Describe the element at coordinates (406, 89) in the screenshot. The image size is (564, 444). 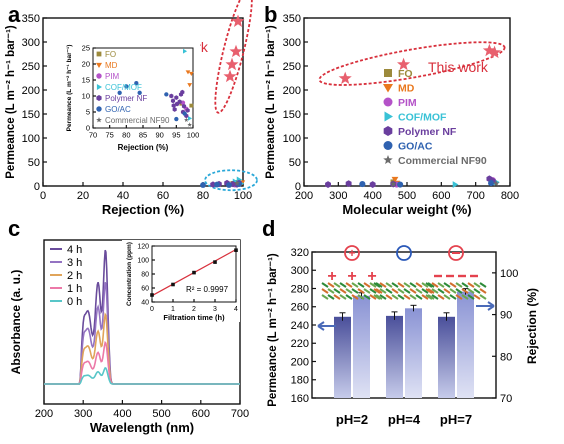
I see `b-legend-label: MD` at that location.